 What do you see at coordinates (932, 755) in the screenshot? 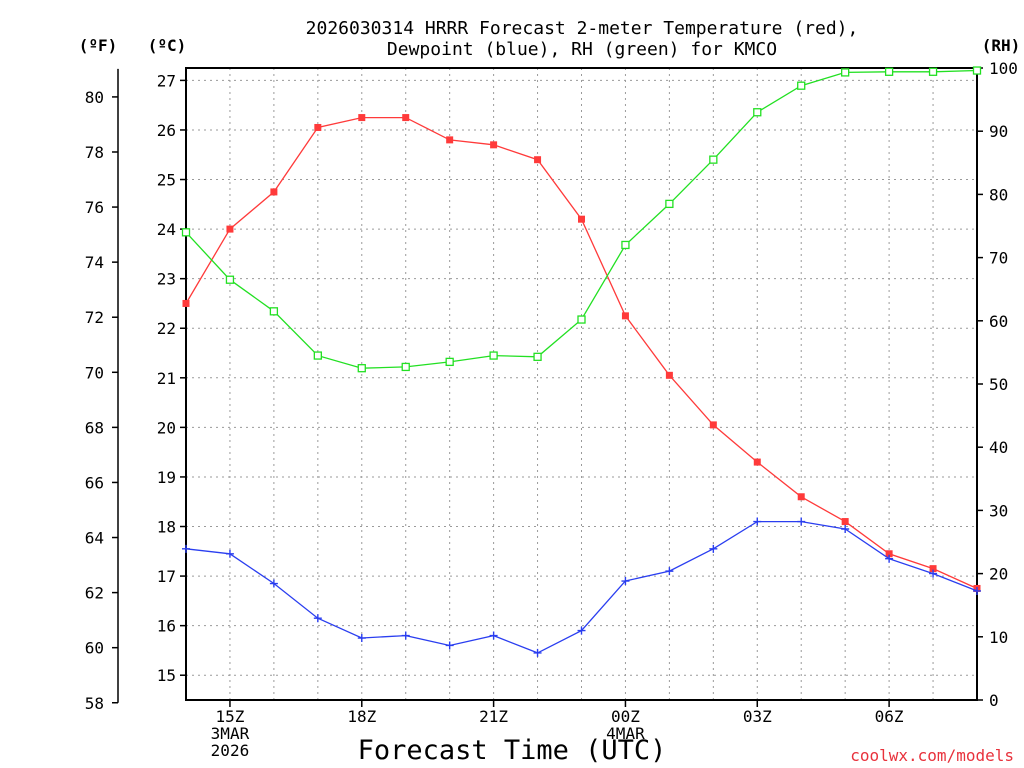
I see `source-credit: coolwx.com/models` at bounding box center [932, 755].